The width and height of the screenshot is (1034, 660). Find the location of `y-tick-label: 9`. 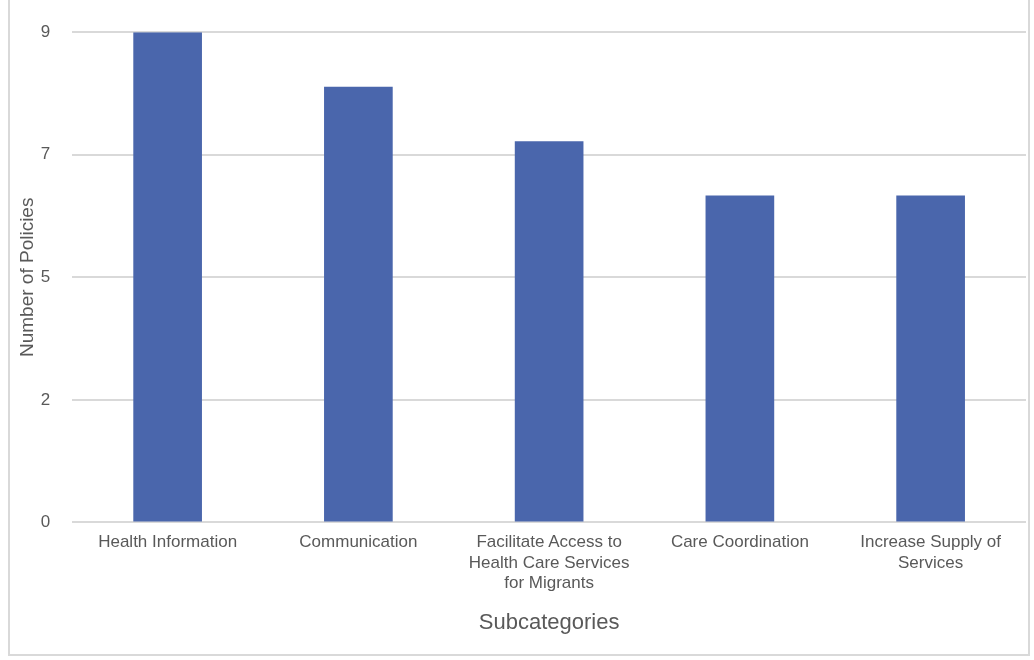

y-tick-label: 9 is located at coordinates (45, 31).